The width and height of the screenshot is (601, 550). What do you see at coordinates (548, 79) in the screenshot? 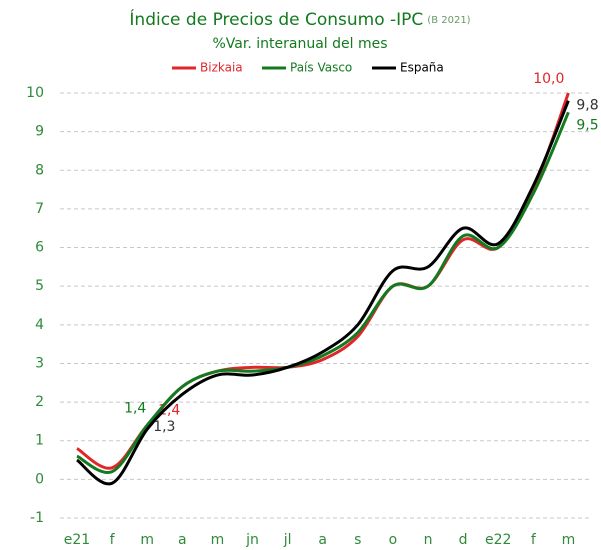
I see `data-label: 10,0` at bounding box center [548, 79].